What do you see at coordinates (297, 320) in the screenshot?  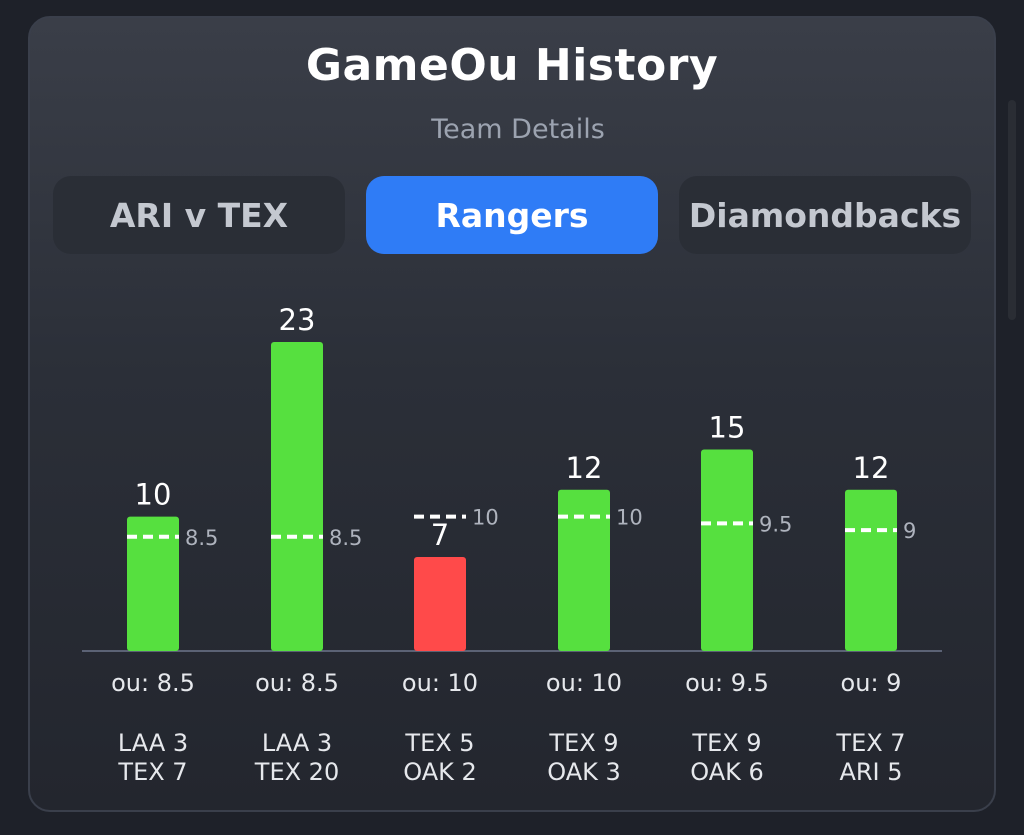 I see `bar-value-label: 23` at bounding box center [297, 320].